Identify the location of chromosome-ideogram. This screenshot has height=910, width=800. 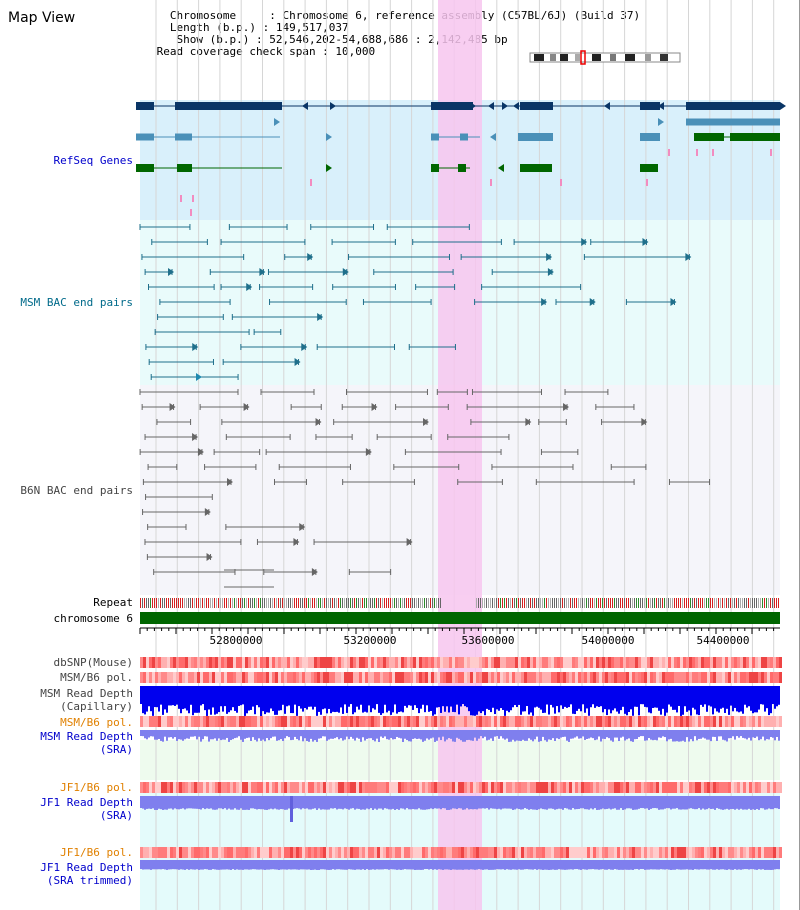
(605, 57).